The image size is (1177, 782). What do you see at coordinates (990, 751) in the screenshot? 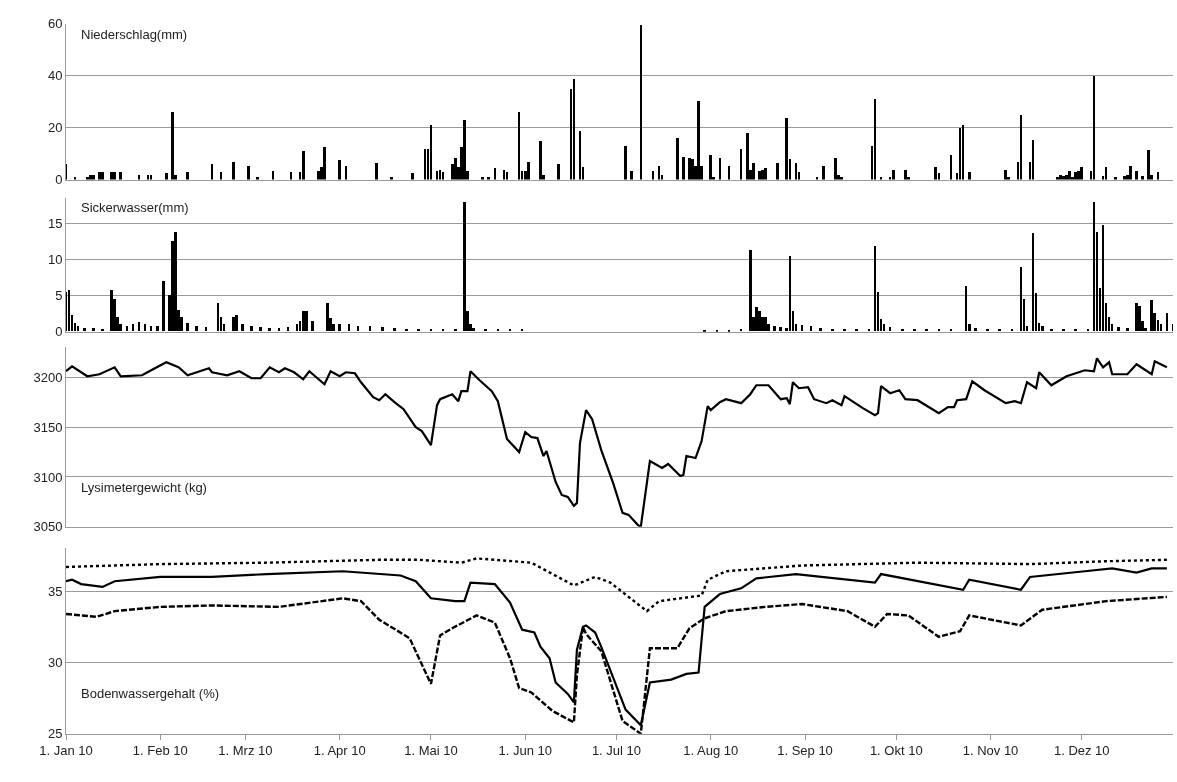
I see `x-tick-label: 1. Nov 10` at bounding box center [990, 751].